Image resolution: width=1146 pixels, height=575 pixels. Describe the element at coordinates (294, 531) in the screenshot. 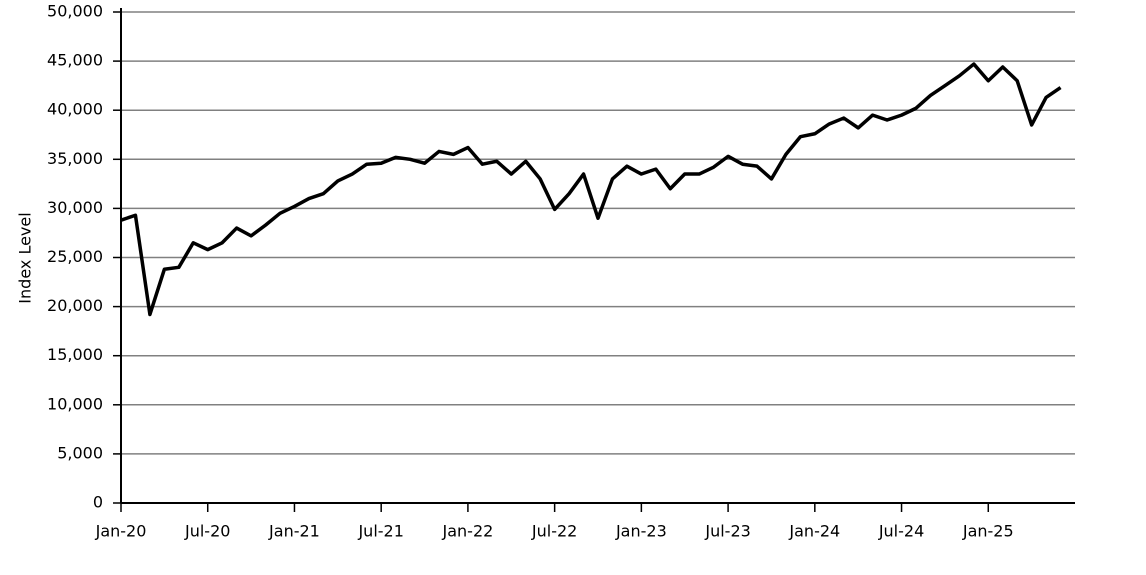

I see `x-tick-label: Jan-21` at that location.